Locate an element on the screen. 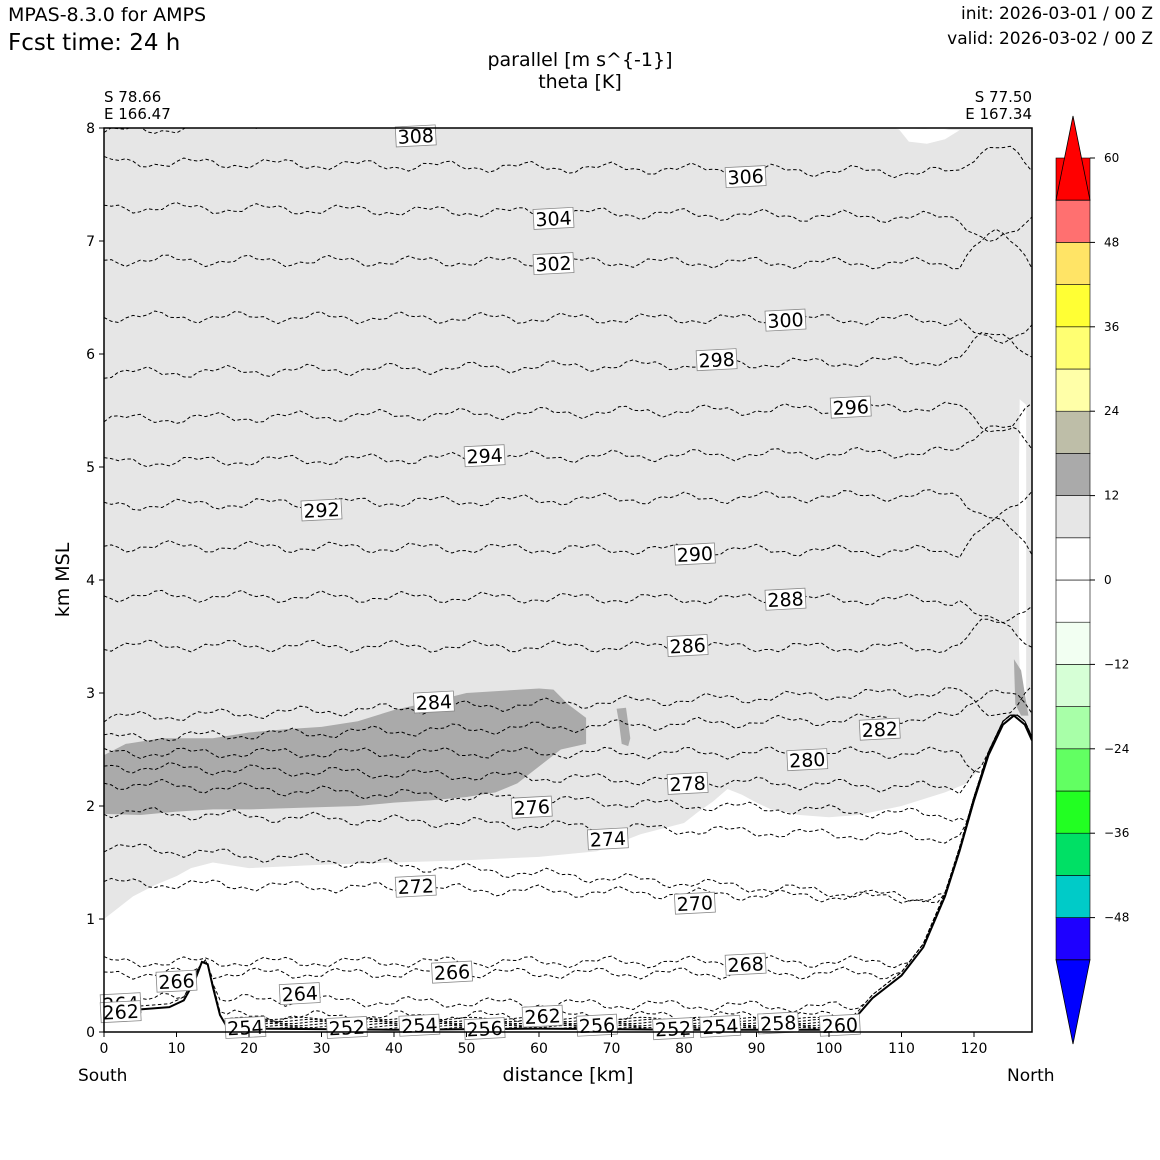 The height and width of the screenshot is (1160, 1160). y-tick-label-8: 8 is located at coordinates (90, 129).